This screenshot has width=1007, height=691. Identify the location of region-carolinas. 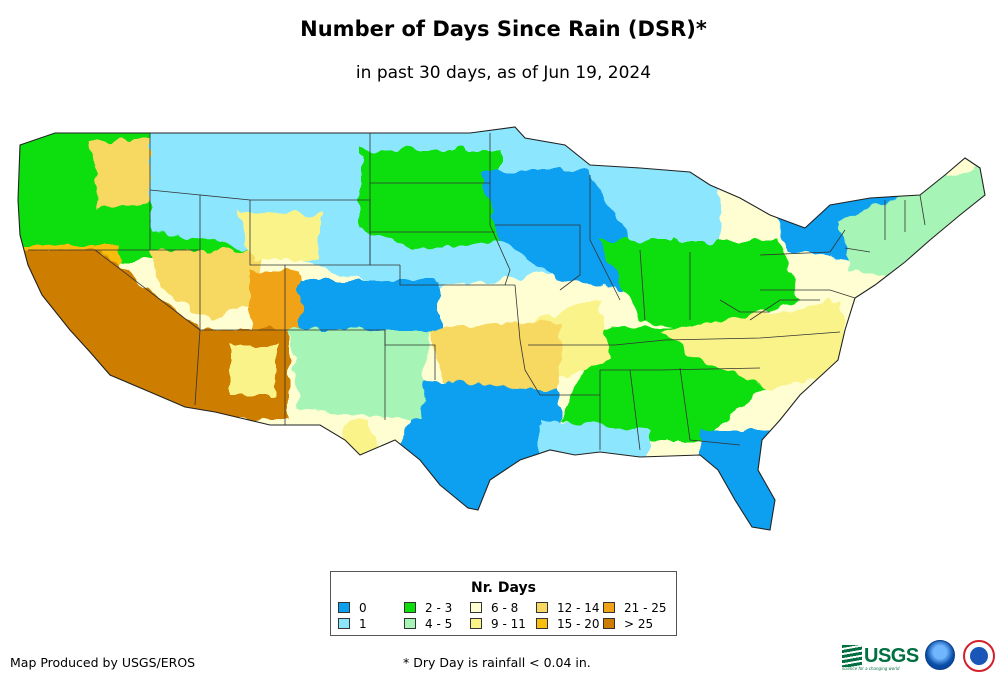
(755, 345).